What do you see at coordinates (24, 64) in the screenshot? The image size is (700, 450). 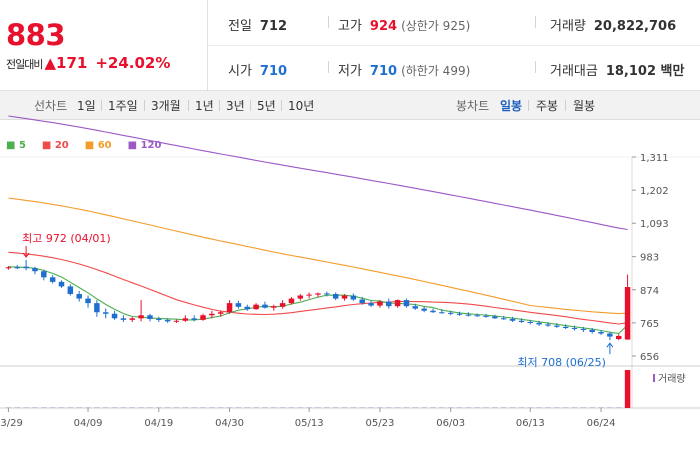 I see `change-label: 전일대비` at bounding box center [24, 64].